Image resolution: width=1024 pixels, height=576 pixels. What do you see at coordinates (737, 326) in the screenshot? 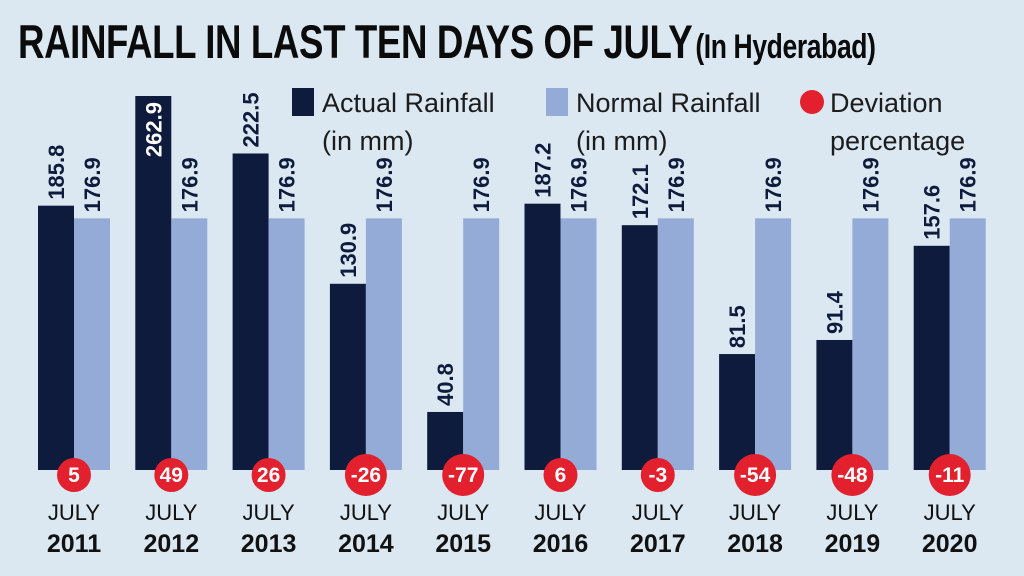
I see `actual-value-label: 81.5` at bounding box center [737, 326].